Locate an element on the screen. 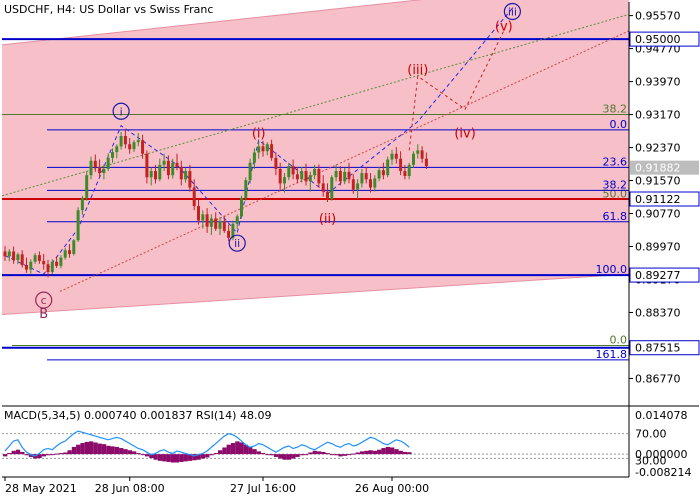 Image resolution: width=700 pixels, height=503 pixels. price-tick-label-4: 0.92370 is located at coordinates (658, 148).